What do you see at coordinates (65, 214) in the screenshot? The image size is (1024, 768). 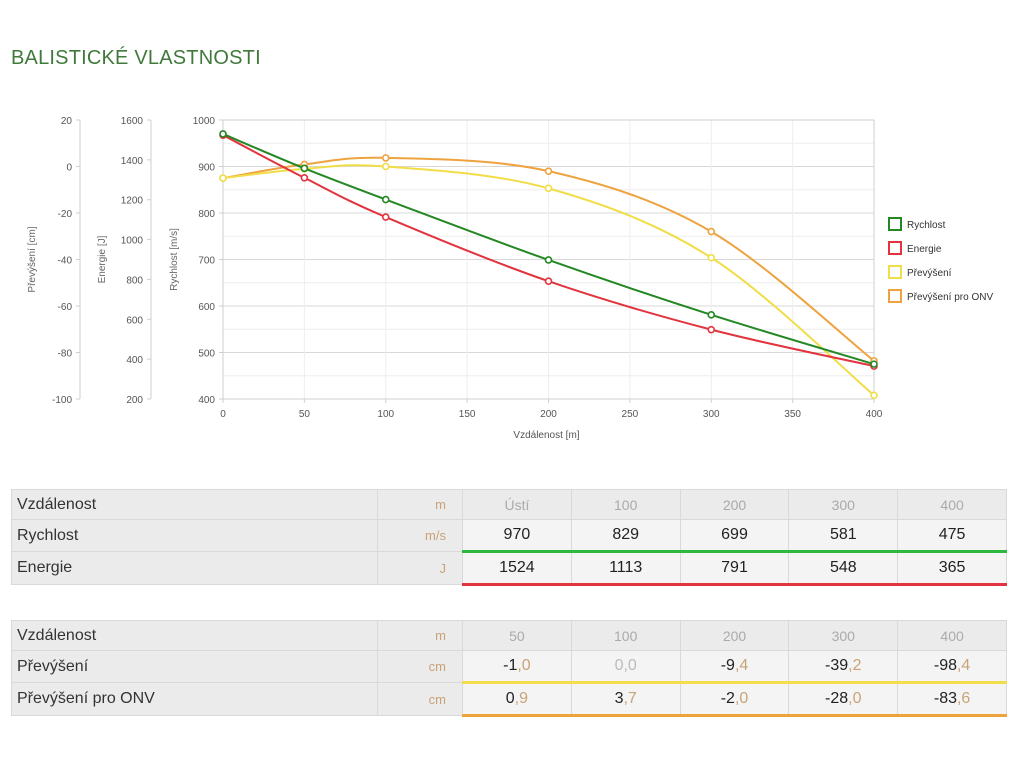 I see `y-tick-label: -20` at bounding box center [65, 214].